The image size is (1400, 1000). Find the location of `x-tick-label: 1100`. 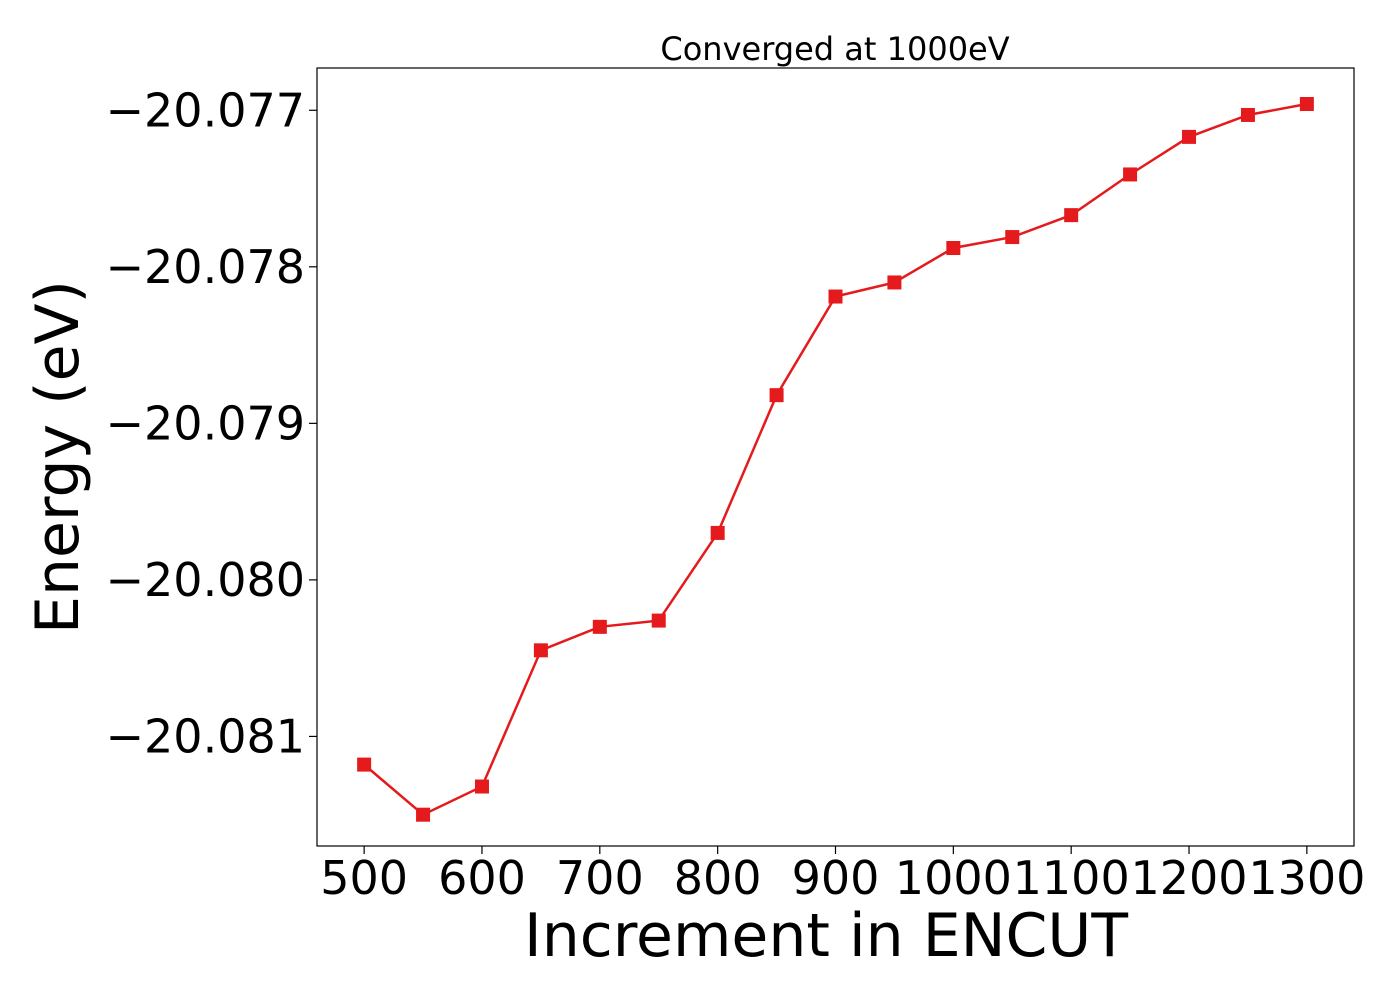

x-tick-label: 1100 is located at coordinates (1071, 878).